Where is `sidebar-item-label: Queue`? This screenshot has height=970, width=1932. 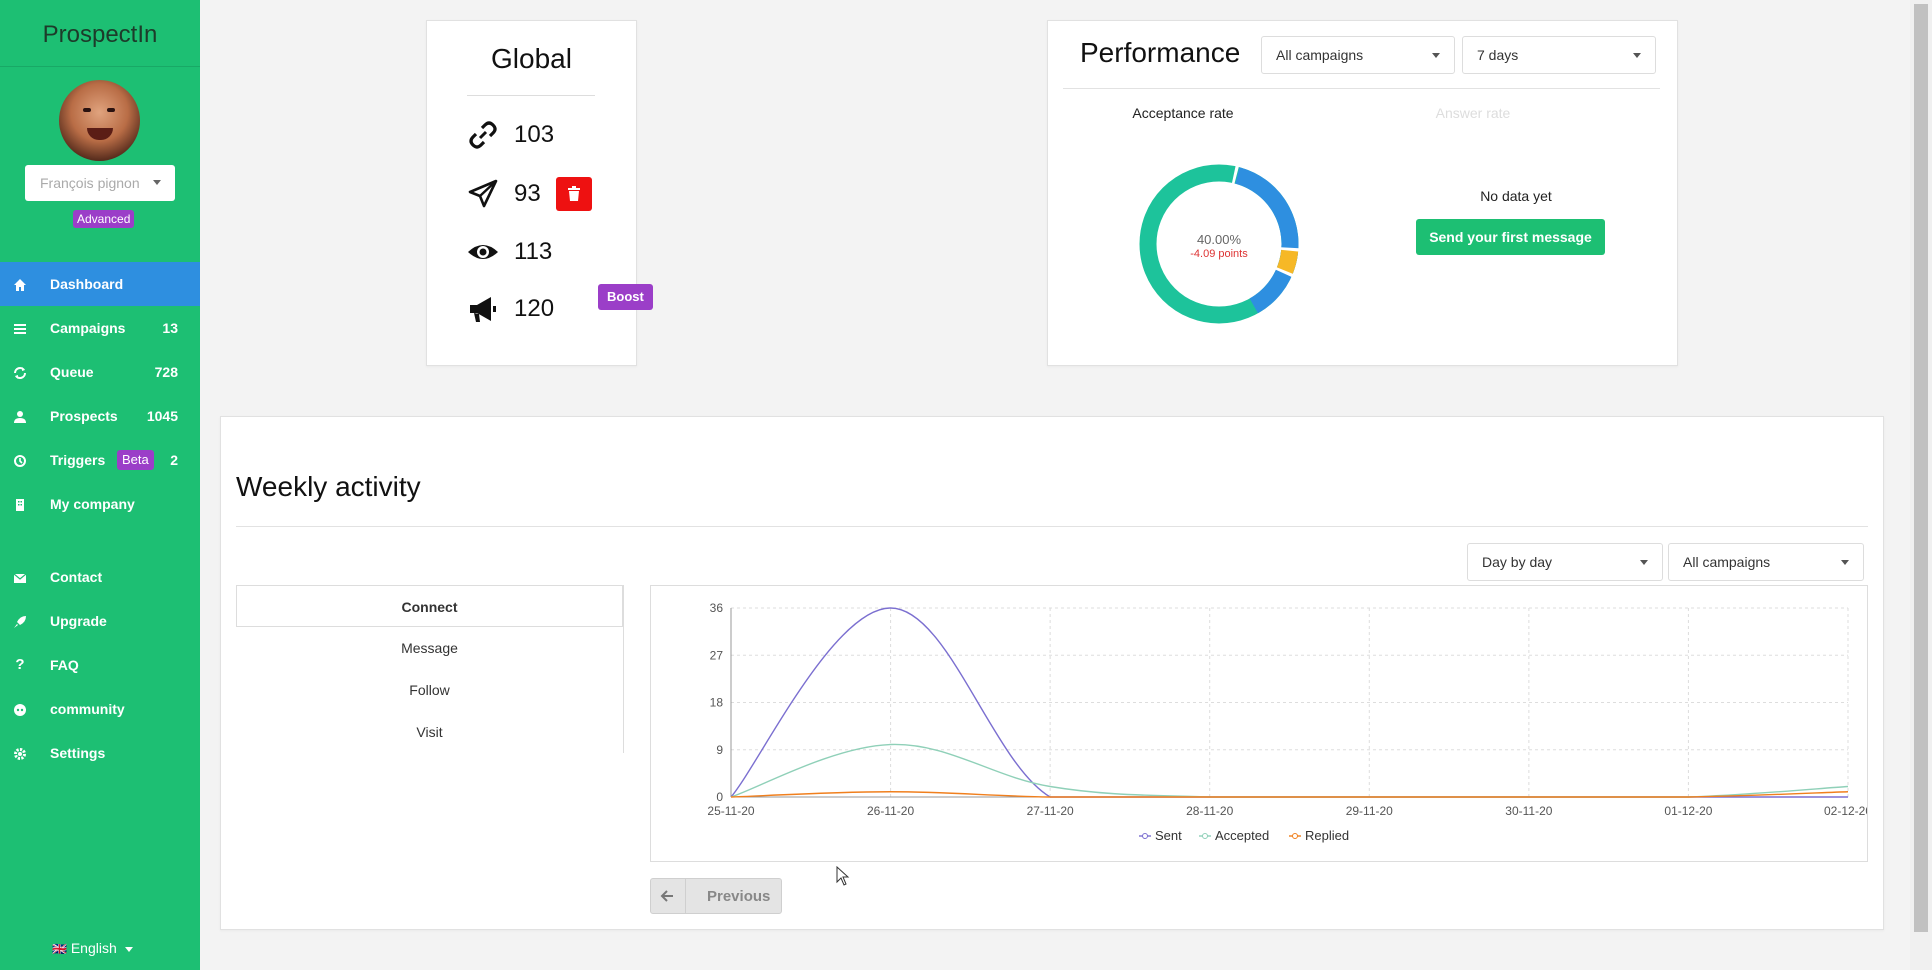
sidebar-item-label: Queue is located at coordinates (72, 372).